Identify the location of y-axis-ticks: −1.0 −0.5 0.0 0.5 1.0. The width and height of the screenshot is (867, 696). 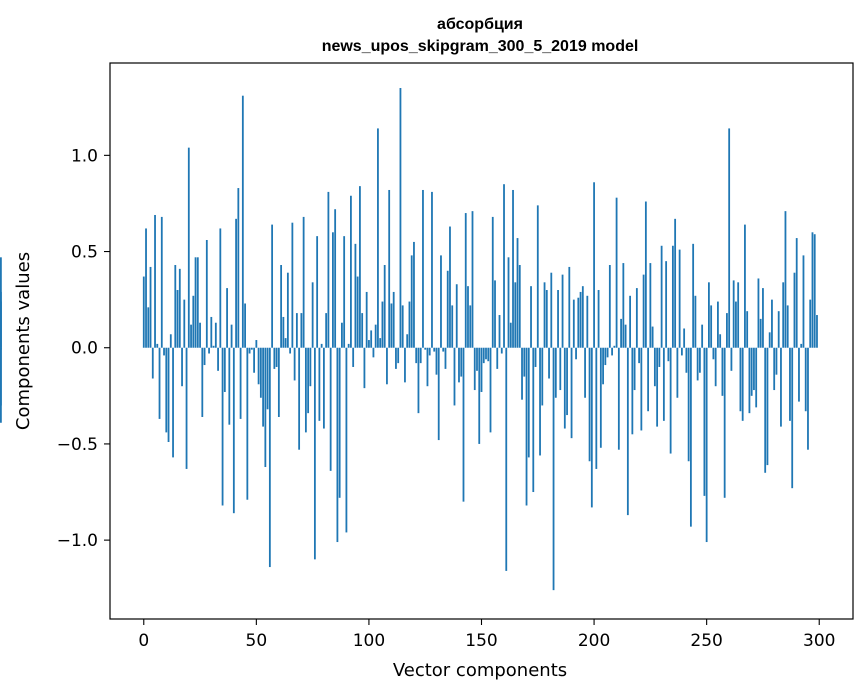
(83, 348).